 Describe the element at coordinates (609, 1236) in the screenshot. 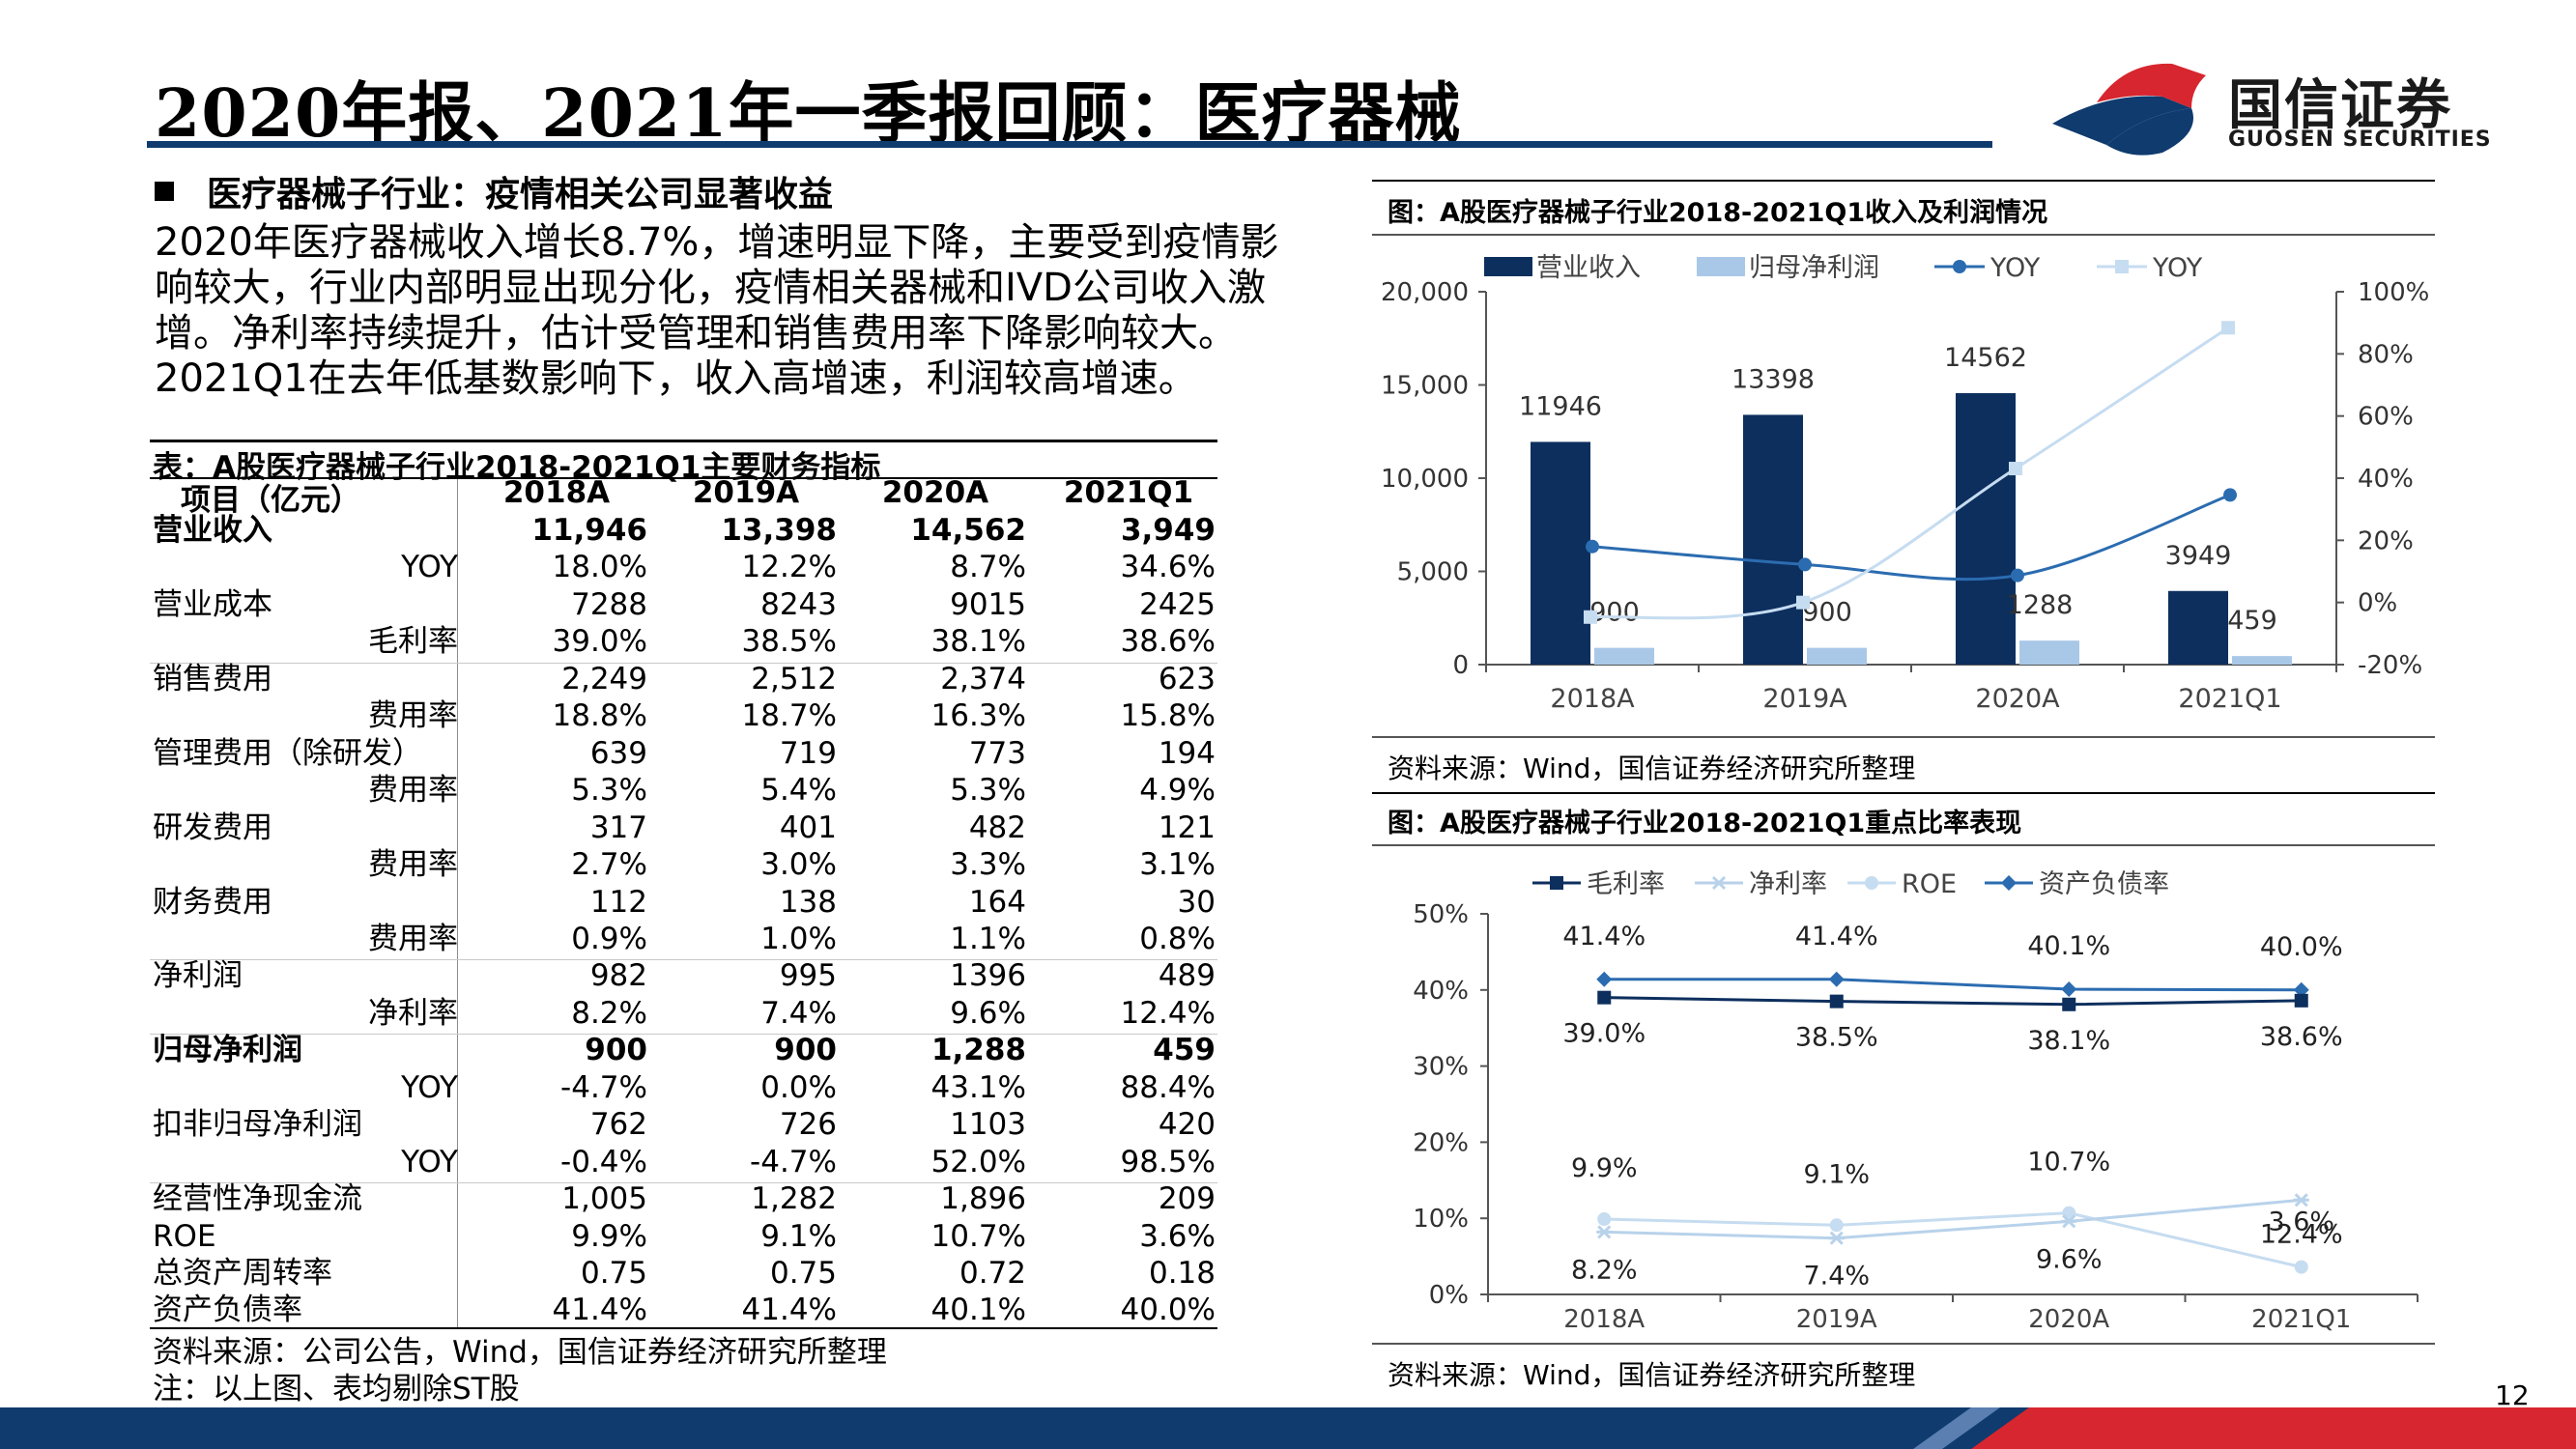

I see `table-cell: 9.9%` at that location.